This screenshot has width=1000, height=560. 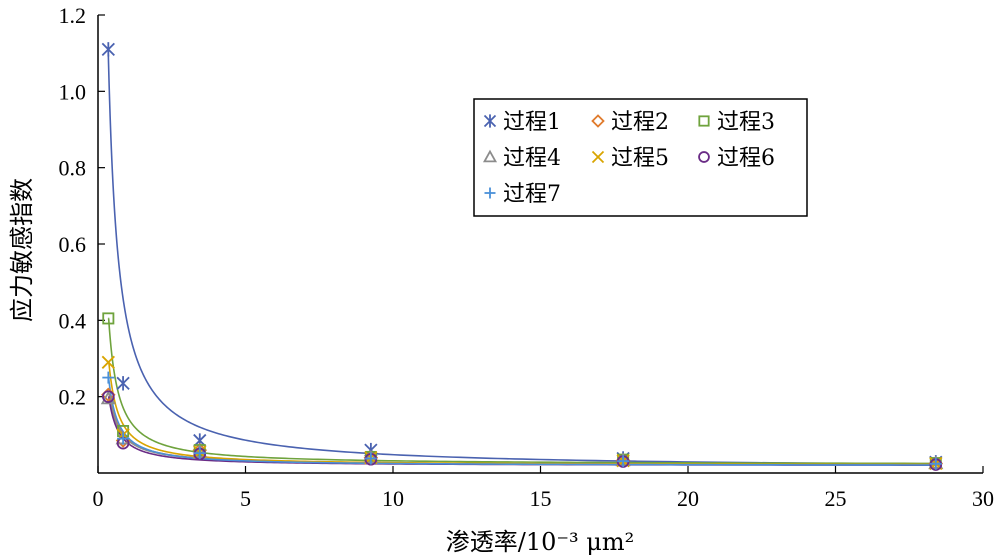 What do you see at coordinates (598, 121) in the screenshot?
I see `legend-marker-过程2` at bounding box center [598, 121].